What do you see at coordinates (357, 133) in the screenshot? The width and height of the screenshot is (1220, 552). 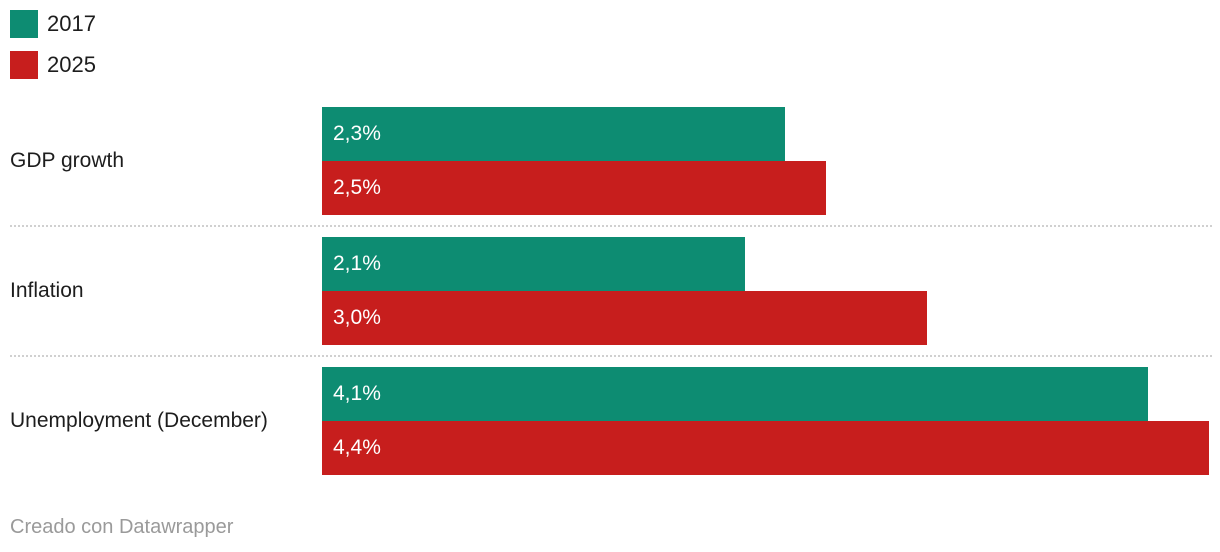 I see `bar-value-label: 2,3%` at bounding box center [357, 133].